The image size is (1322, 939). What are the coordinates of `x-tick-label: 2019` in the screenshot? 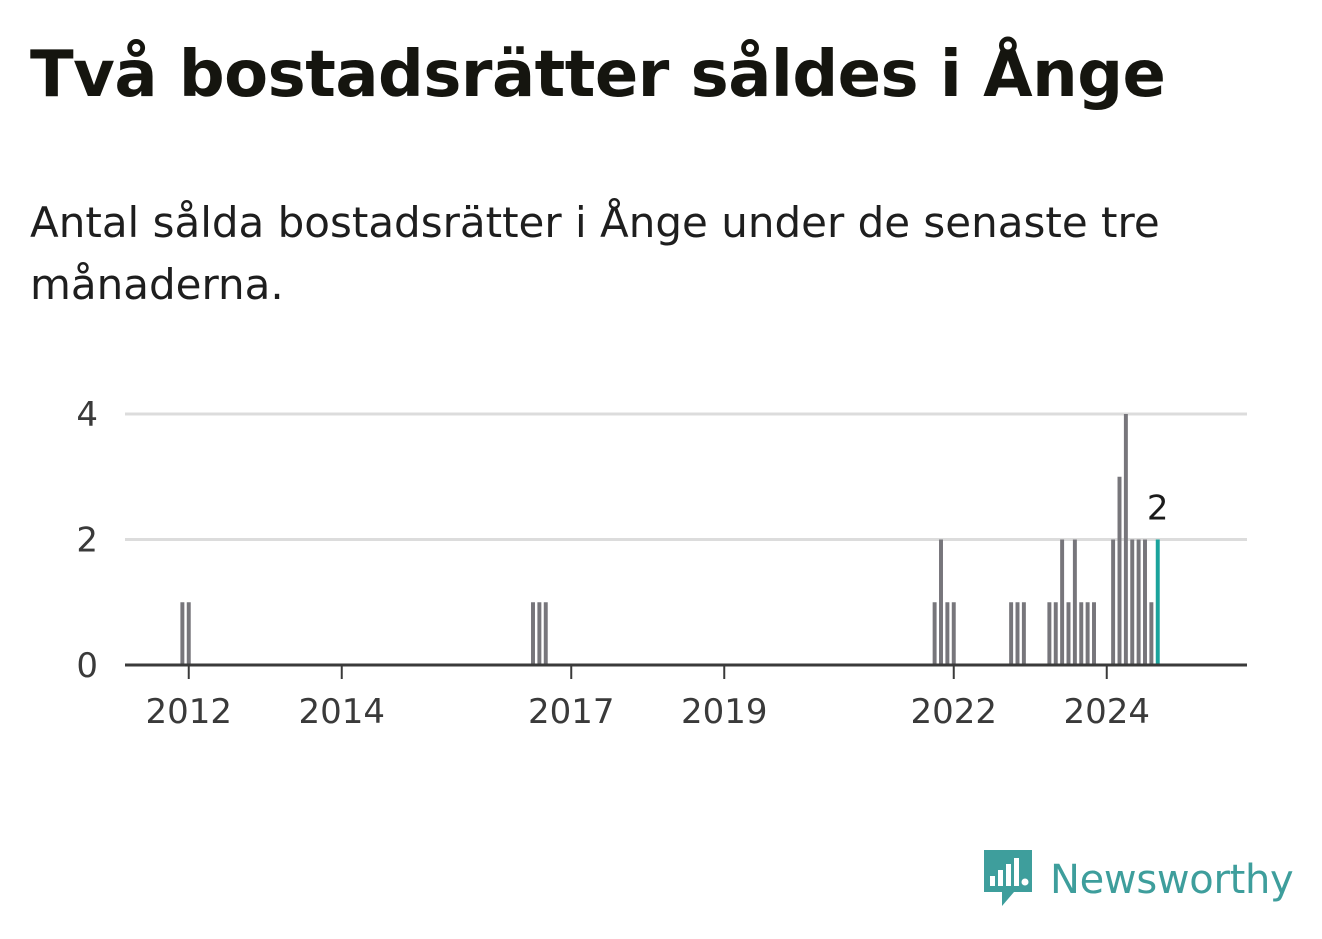 It's located at (724, 712).